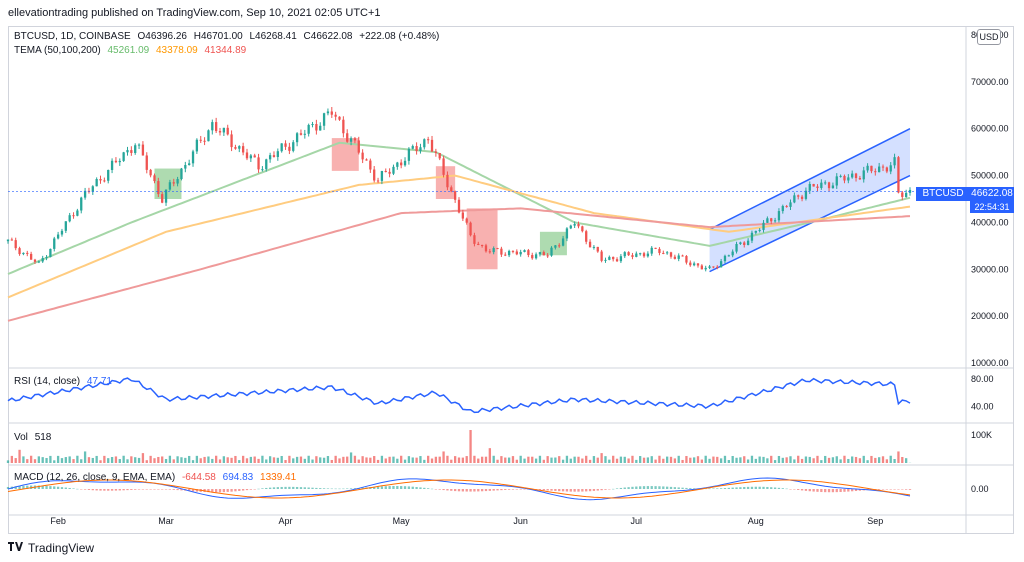  What do you see at coordinates (273, 36) in the screenshot?
I see `ohlc-low: L46268.41` at bounding box center [273, 36].